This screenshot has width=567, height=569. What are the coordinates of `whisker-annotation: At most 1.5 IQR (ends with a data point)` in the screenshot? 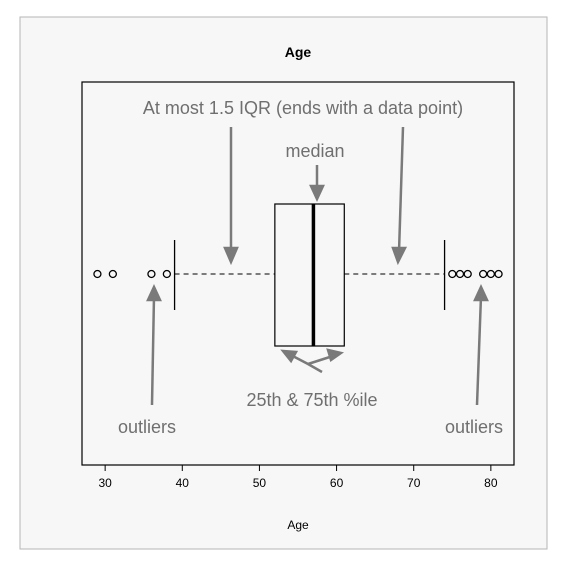 It's located at (303, 108).